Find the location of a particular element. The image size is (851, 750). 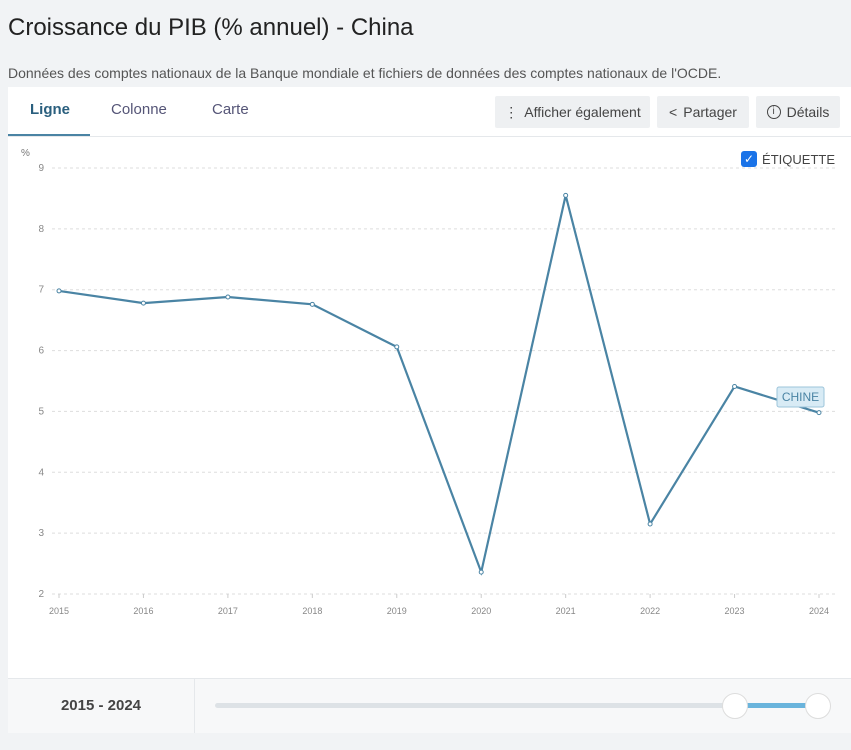

x-tick-label: 2016 is located at coordinates (143, 611).